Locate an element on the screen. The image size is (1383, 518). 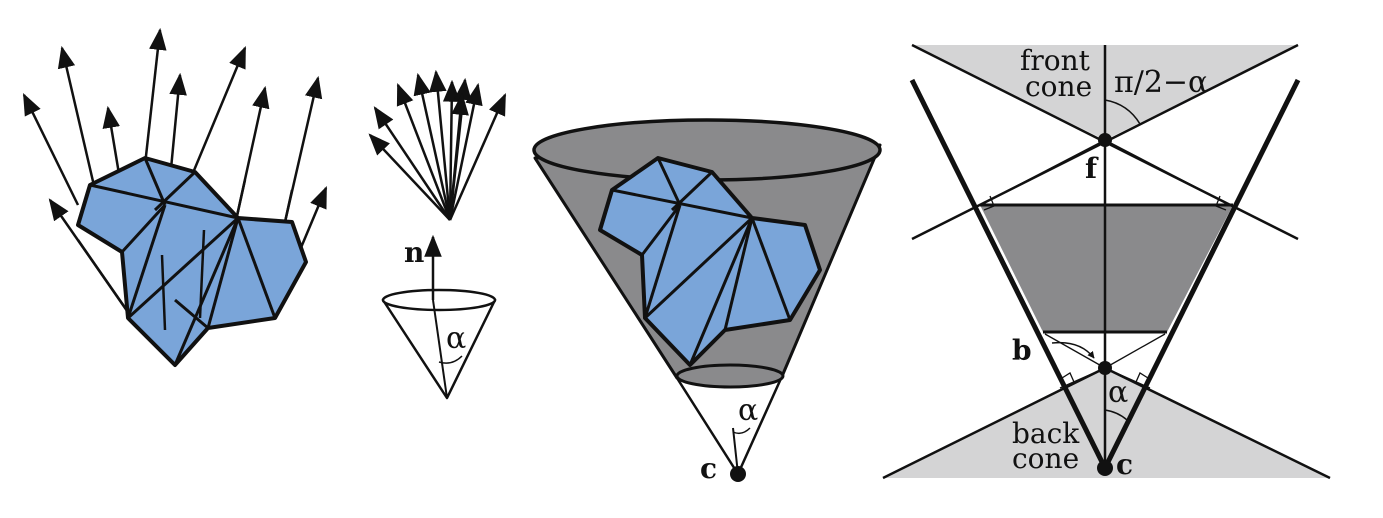
bounding-slab is located at coordinates (1106, 268).